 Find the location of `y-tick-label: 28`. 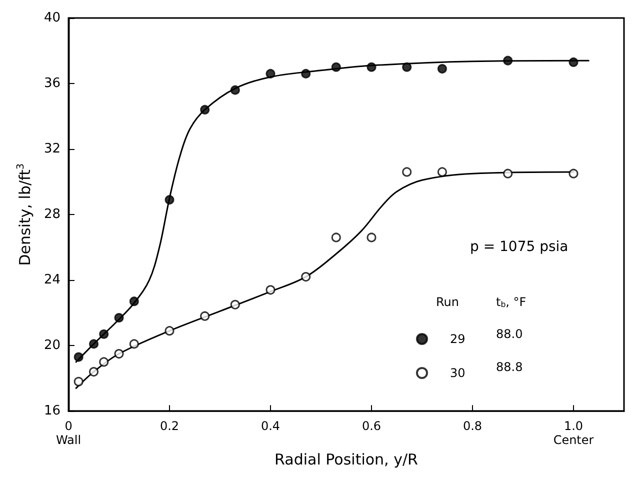

y-tick-label: 28 is located at coordinates (52, 214).